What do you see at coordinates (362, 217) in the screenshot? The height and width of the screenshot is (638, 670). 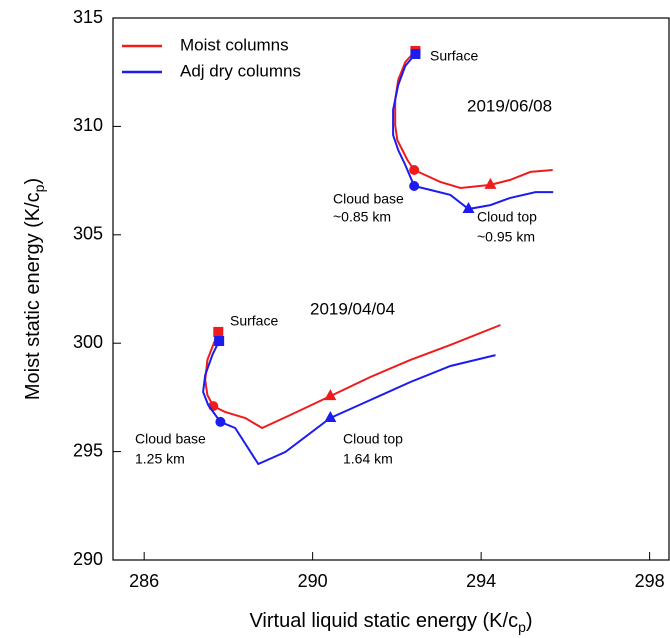 I see `annotation: ~0.85 km` at bounding box center [362, 217].